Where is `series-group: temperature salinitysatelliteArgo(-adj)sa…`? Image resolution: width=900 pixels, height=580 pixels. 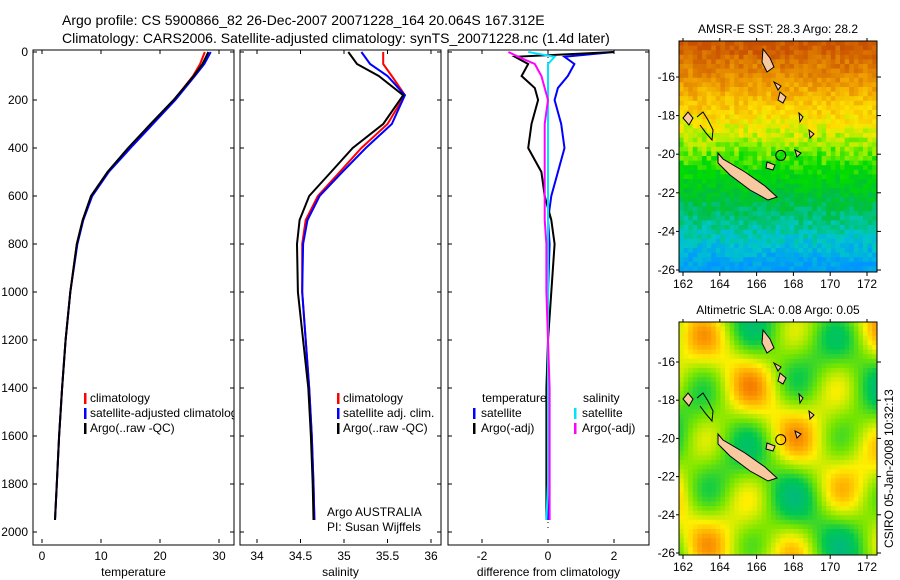 series-group: temperature salinitysatelliteArgo(-adj)sa… is located at coordinates (554, 286).